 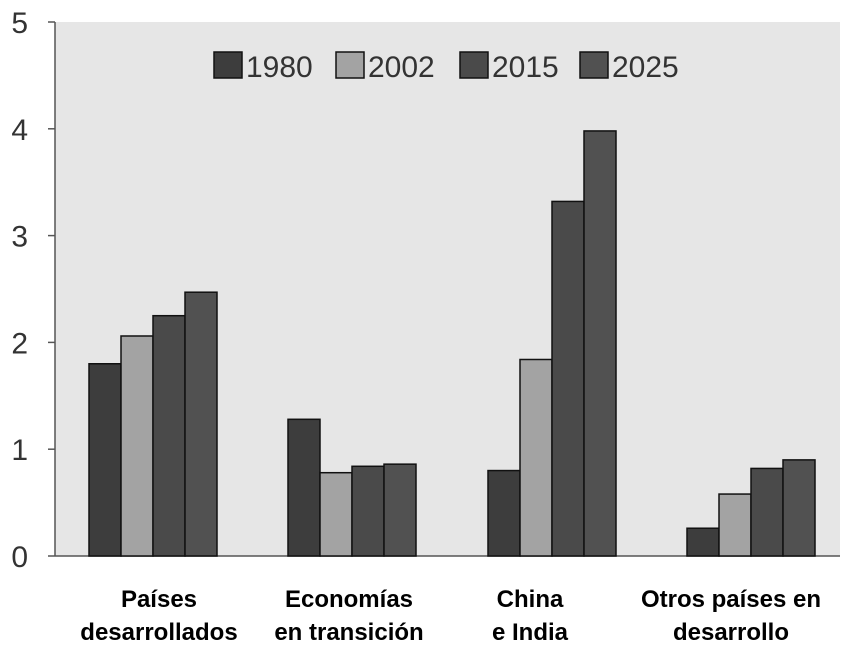 What do you see at coordinates (731, 599) in the screenshot?
I see `category-label: Otros países en` at bounding box center [731, 599].